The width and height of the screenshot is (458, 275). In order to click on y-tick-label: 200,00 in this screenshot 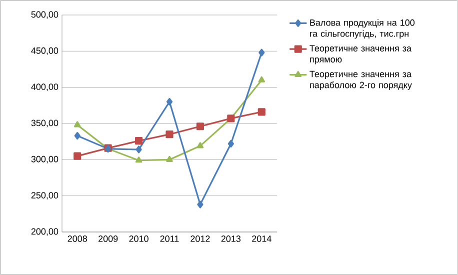, I will do `click(44, 232)`.